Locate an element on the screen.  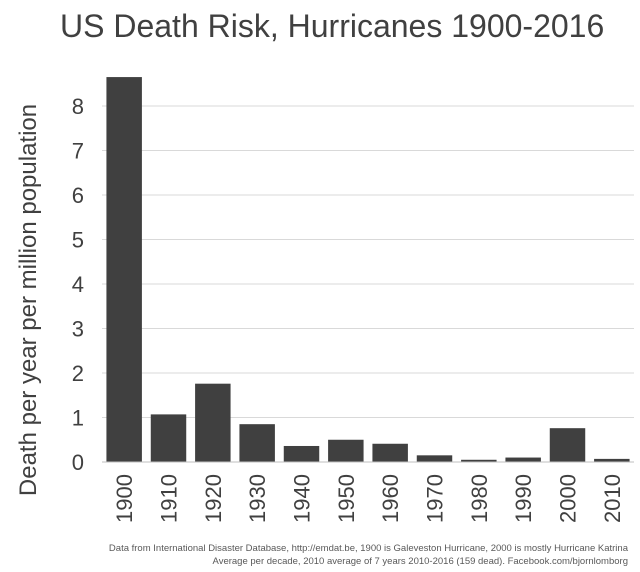
y-tick-label: 2 is located at coordinates (78, 373).